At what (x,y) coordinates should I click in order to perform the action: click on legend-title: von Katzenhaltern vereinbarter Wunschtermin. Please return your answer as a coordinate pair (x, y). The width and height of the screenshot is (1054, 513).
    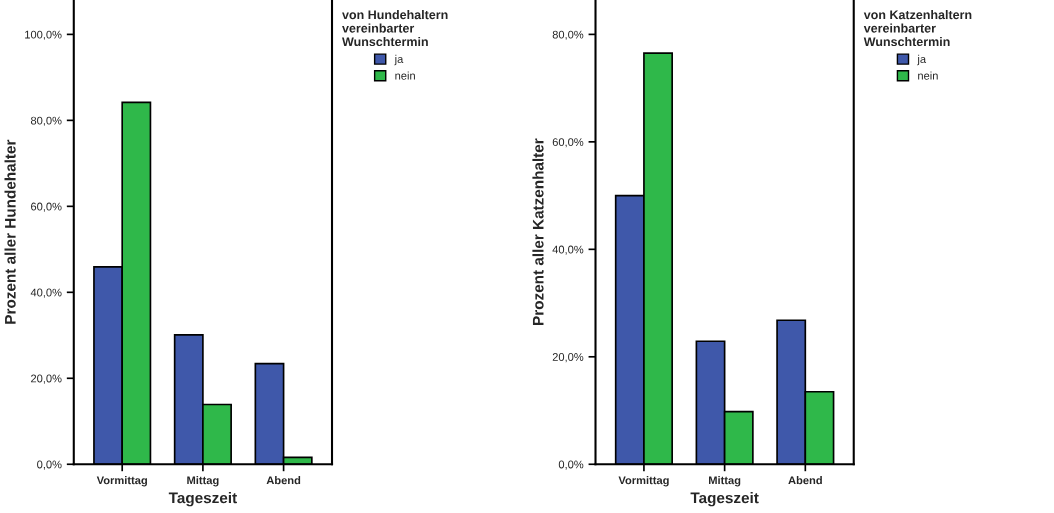
    Looking at the image, I should click on (917, 28).